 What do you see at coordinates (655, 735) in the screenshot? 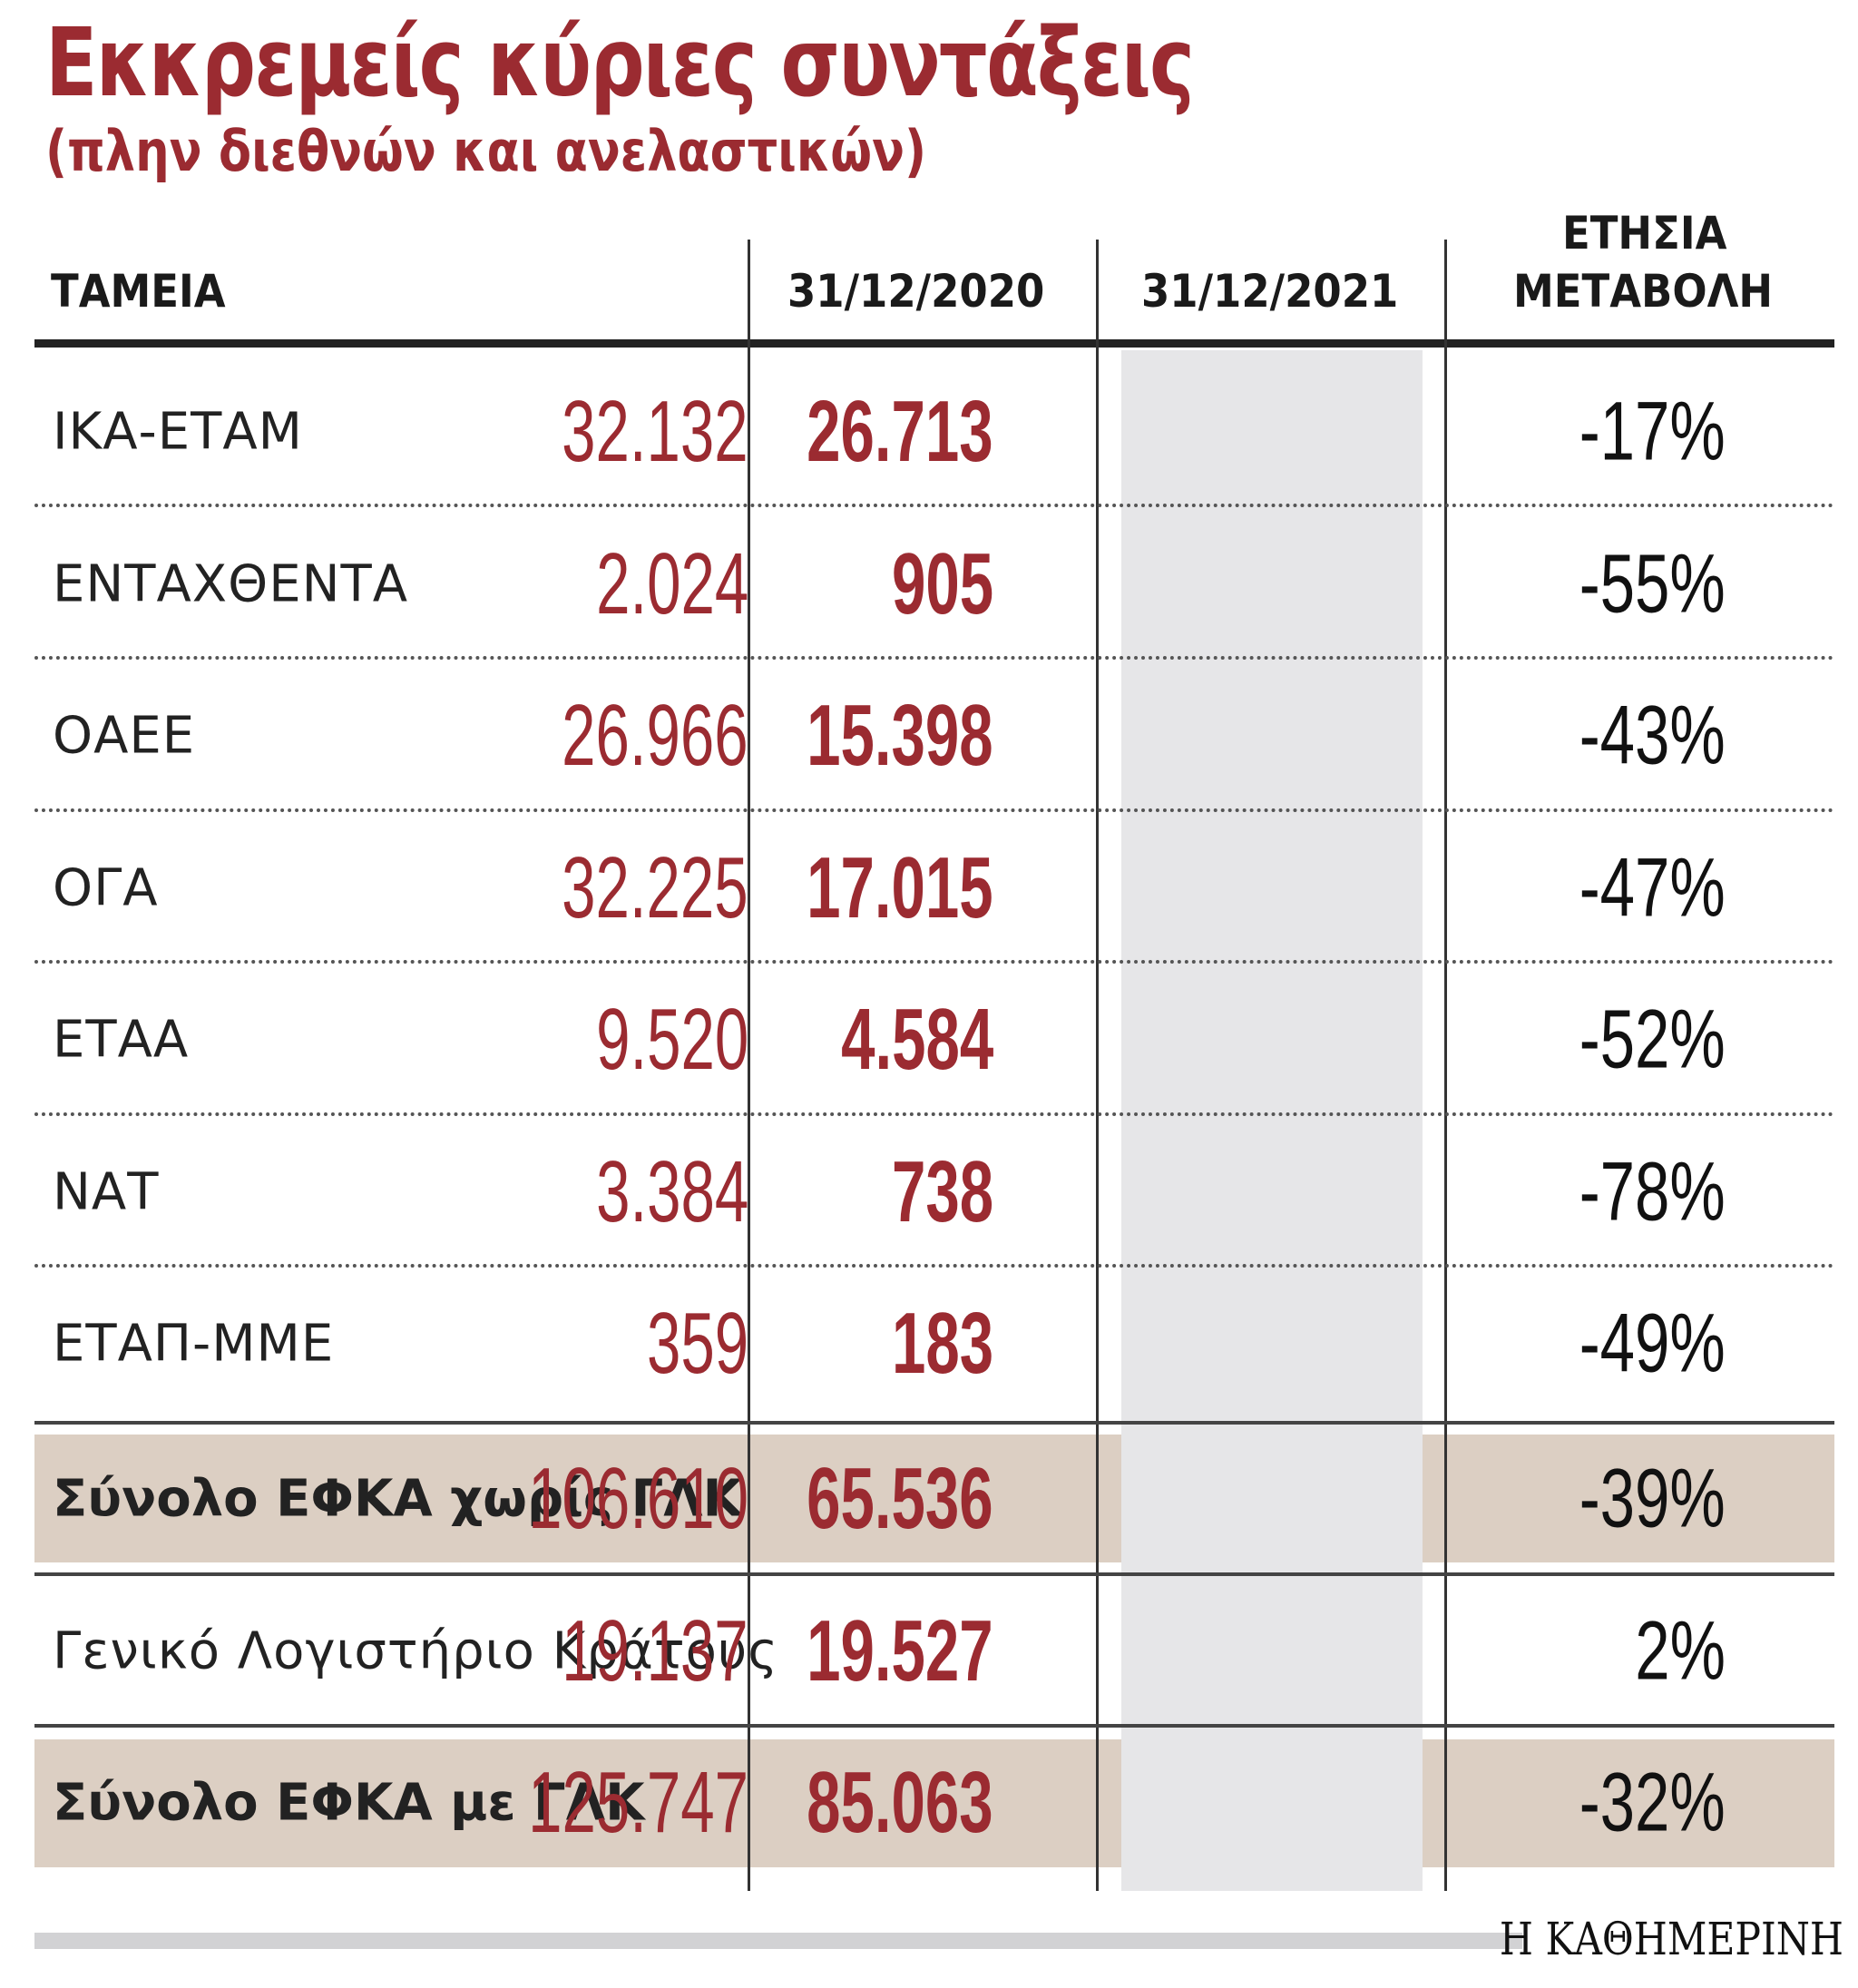
I see `value-2020: 26.966` at bounding box center [655, 735].